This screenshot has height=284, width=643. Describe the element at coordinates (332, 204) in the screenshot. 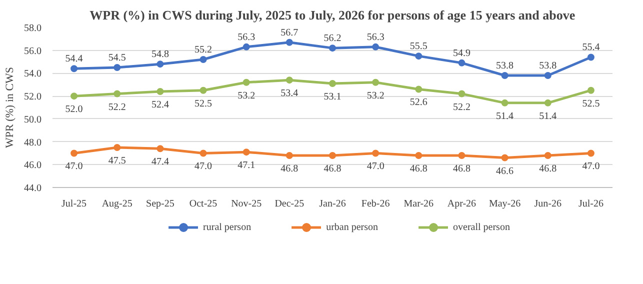

I see `x-tick-label: Jan-26` at that location.